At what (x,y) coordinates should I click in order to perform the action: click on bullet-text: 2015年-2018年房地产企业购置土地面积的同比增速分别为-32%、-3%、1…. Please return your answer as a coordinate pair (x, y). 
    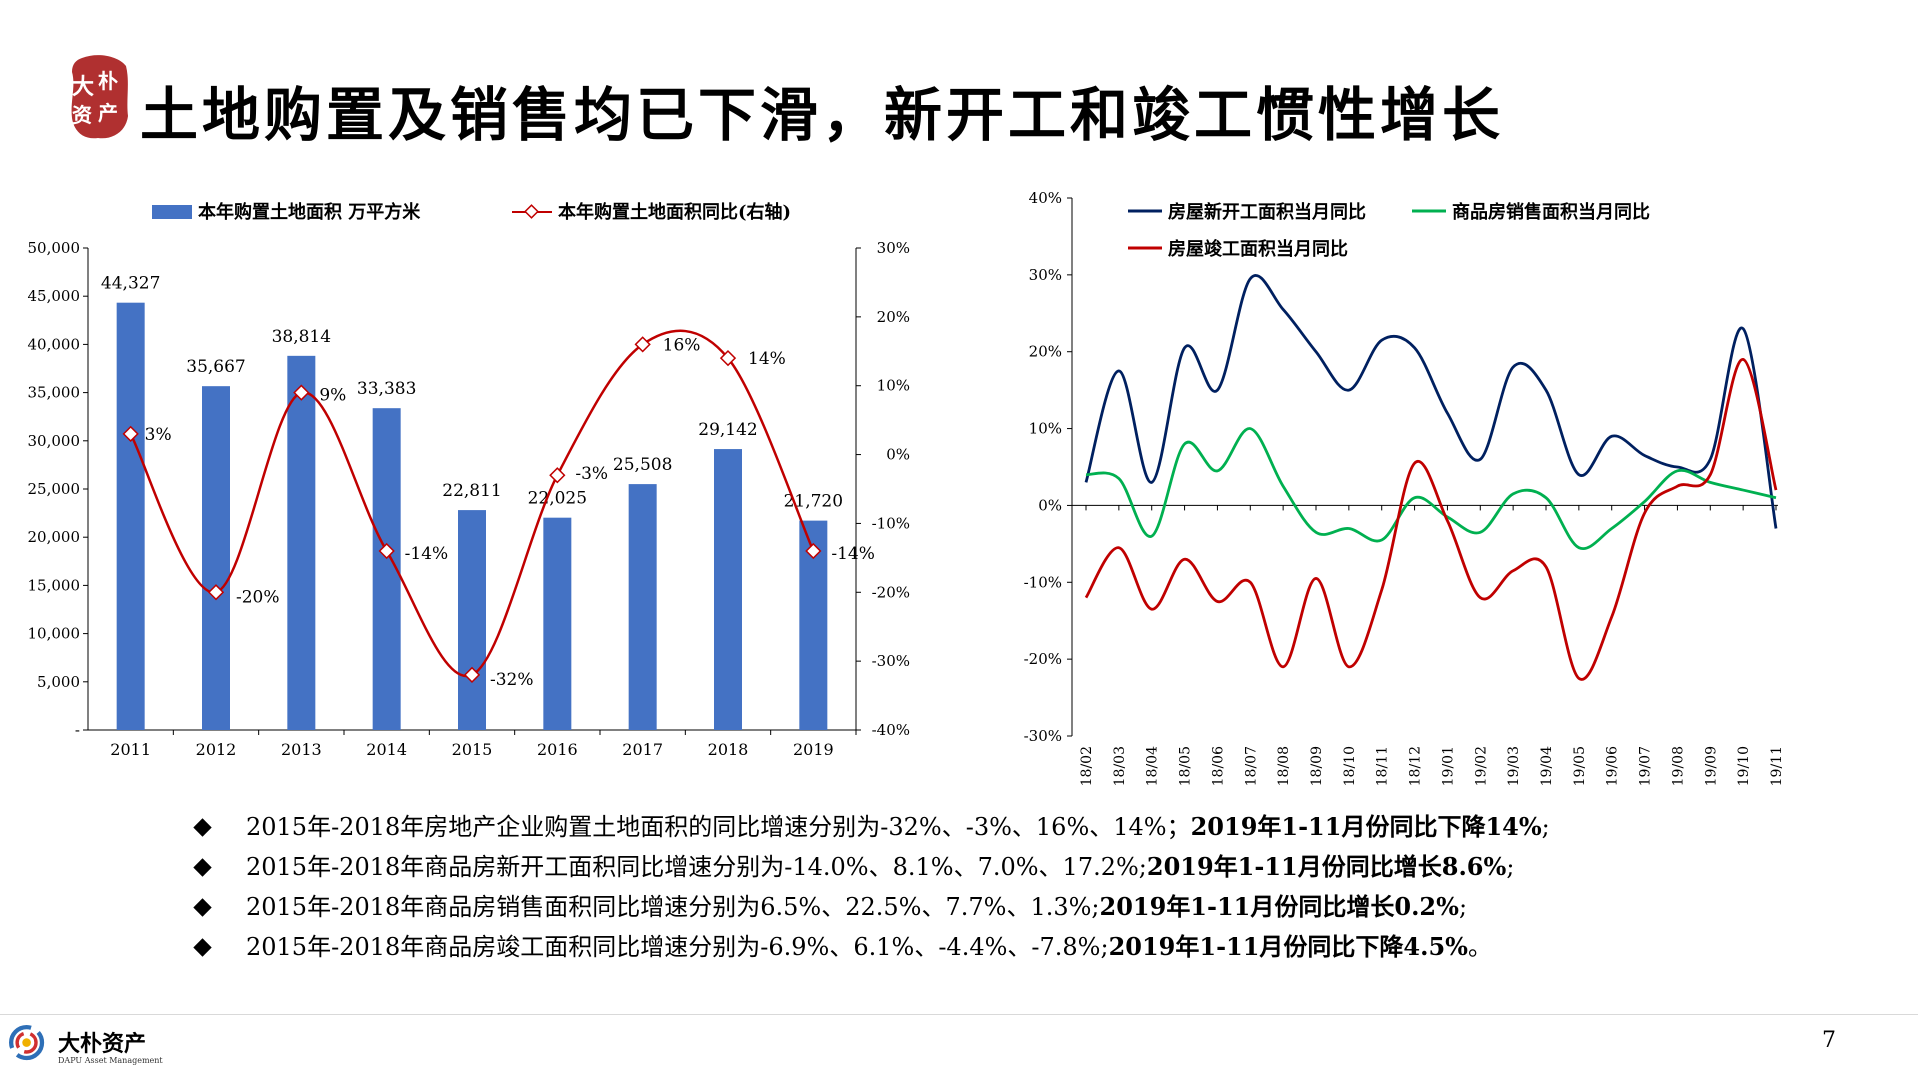
    Looking at the image, I should click on (718, 827).